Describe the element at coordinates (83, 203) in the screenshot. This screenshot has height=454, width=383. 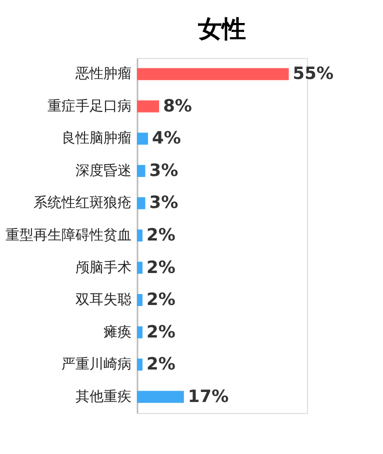
I see `y-tick-label: 系统性红斑狼疮` at that location.